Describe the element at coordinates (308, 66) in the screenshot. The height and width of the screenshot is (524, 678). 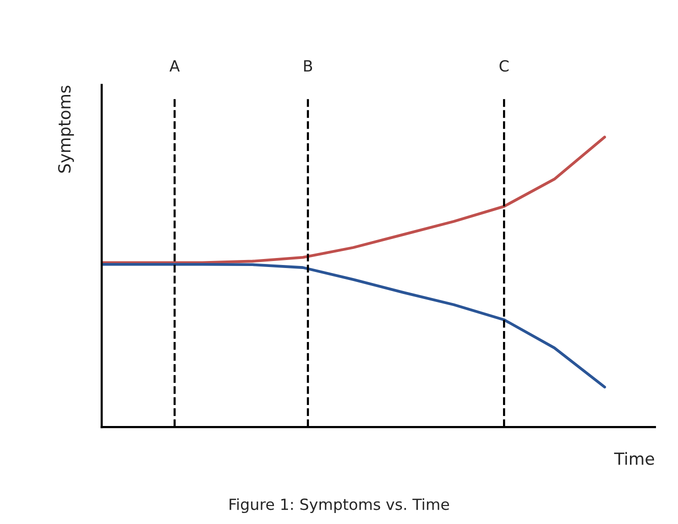
I see `text: B` at that location.